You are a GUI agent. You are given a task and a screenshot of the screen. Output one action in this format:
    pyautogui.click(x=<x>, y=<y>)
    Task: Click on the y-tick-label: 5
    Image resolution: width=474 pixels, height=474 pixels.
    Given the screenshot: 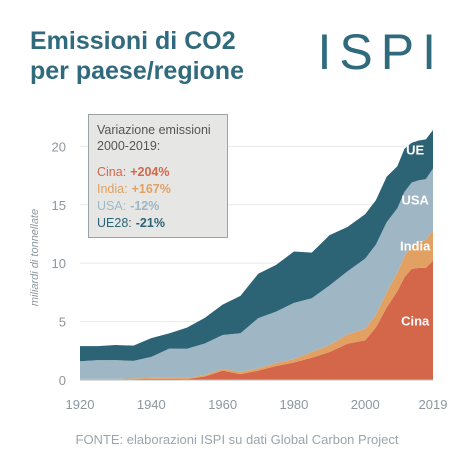 What is the action you would take?
    pyautogui.click(x=62, y=322)
    